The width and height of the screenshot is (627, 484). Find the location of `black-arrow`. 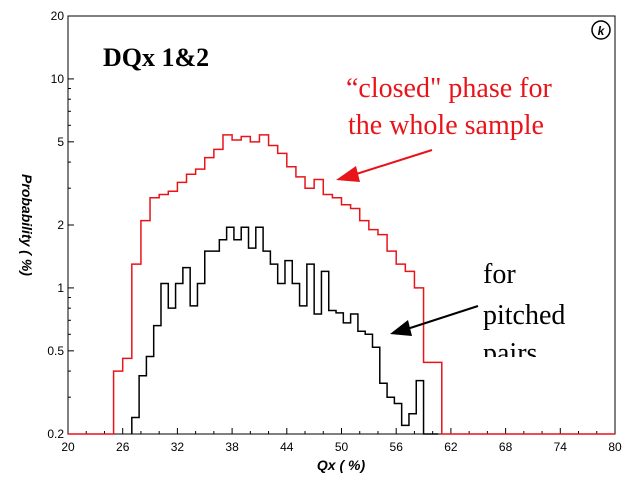

black-arrow is located at coordinates (434, 320).